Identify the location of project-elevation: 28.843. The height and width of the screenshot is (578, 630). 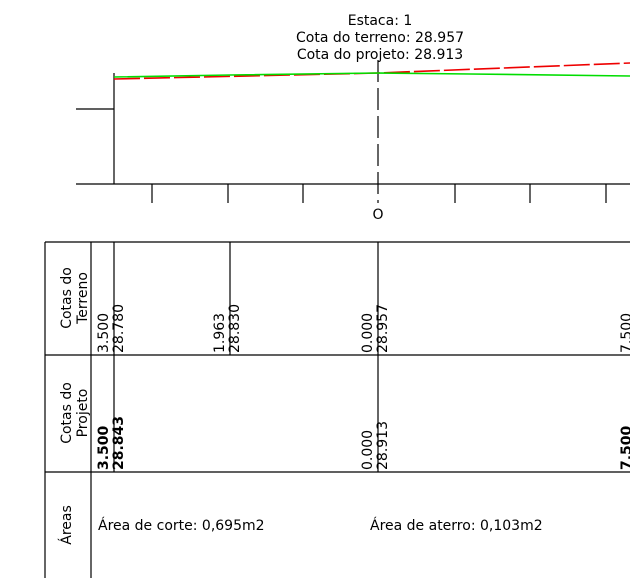
(119, 443).